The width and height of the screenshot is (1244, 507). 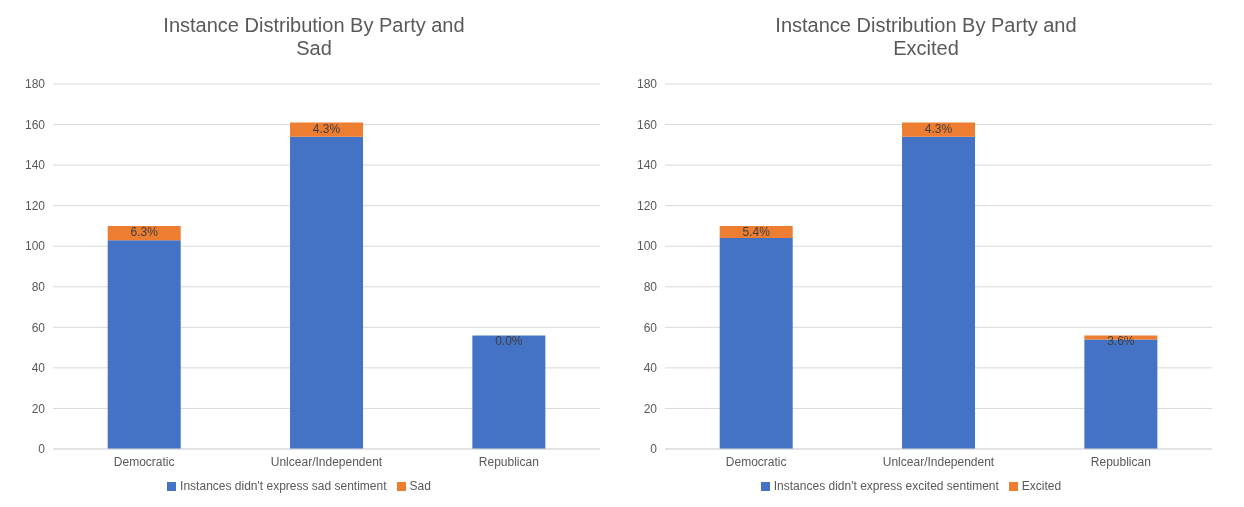 I want to click on legend-label: Excited, so click(x=1041, y=486).